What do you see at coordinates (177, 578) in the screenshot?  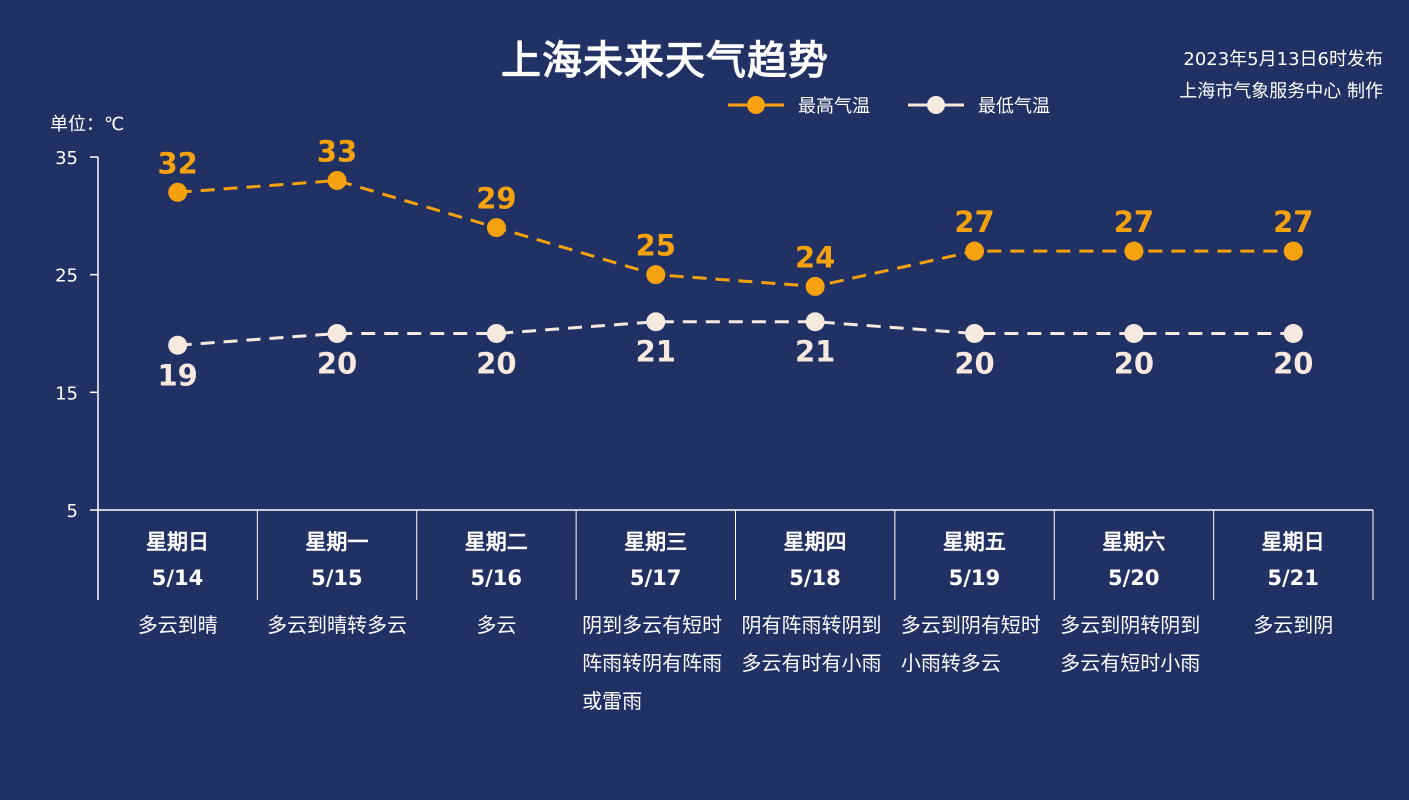 I see `date-label: 5/14` at bounding box center [177, 578].